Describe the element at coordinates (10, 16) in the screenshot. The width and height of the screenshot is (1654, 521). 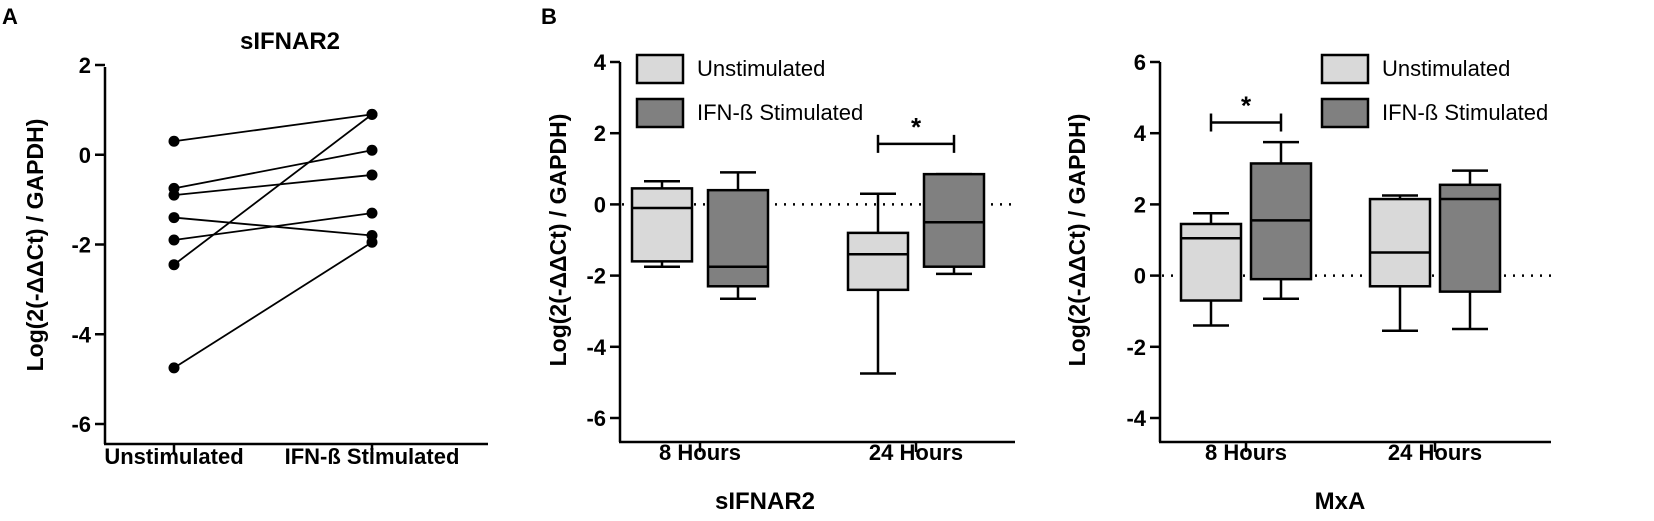
I see `panel-label-a: A` at that location.